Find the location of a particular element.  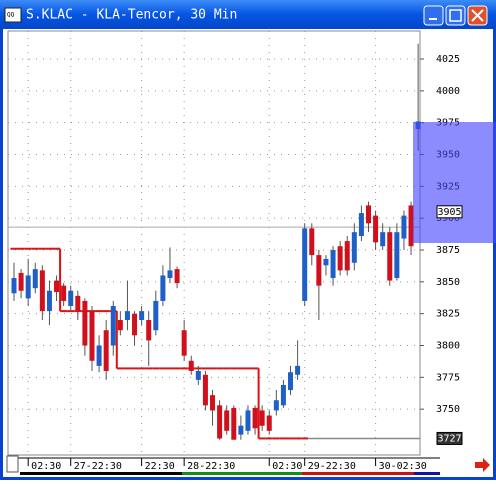

minimize-button is located at coordinates (433, 15).